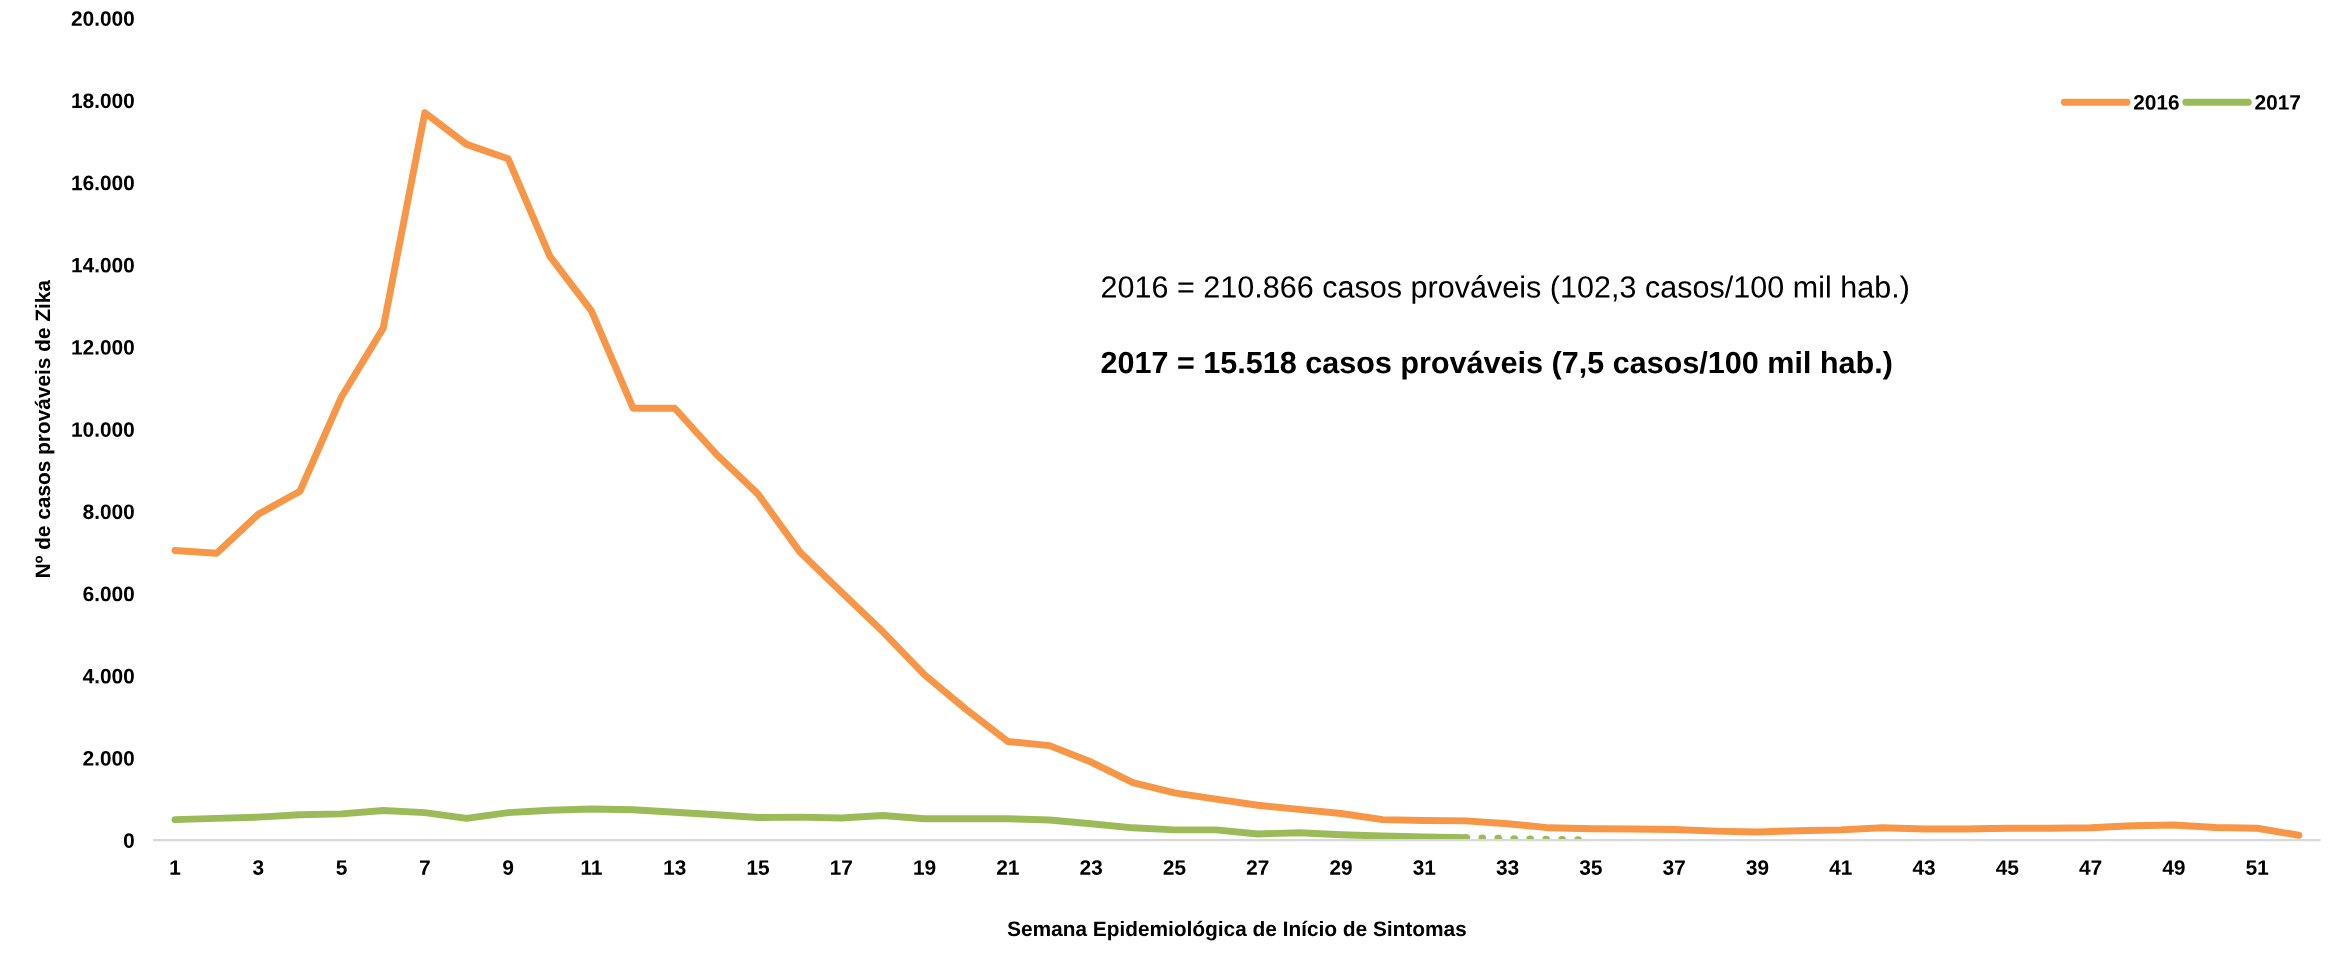 Image resolution: width=2336 pixels, height=958 pixels. Describe the element at coordinates (1341, 867) in the screenshot. I see `x-tick-label: 29` at that location.